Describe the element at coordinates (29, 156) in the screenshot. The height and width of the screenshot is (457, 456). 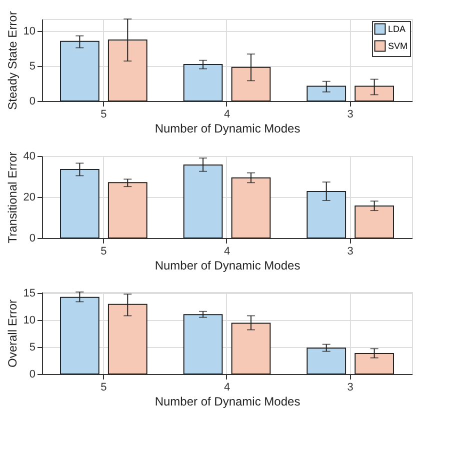
I see `y-tick-label: 40` at that location.